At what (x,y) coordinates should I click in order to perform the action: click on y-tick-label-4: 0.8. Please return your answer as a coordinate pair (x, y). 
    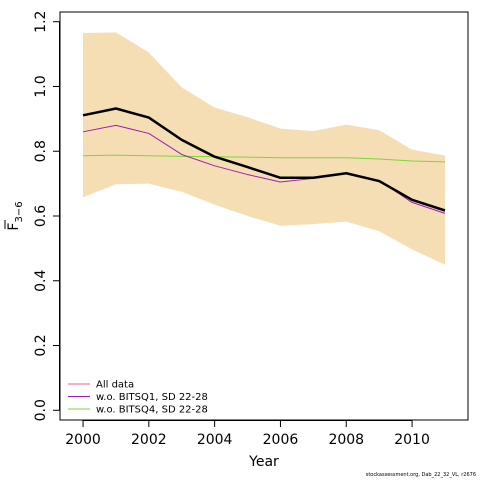
    Looking at the image, I should click on (41, 151).